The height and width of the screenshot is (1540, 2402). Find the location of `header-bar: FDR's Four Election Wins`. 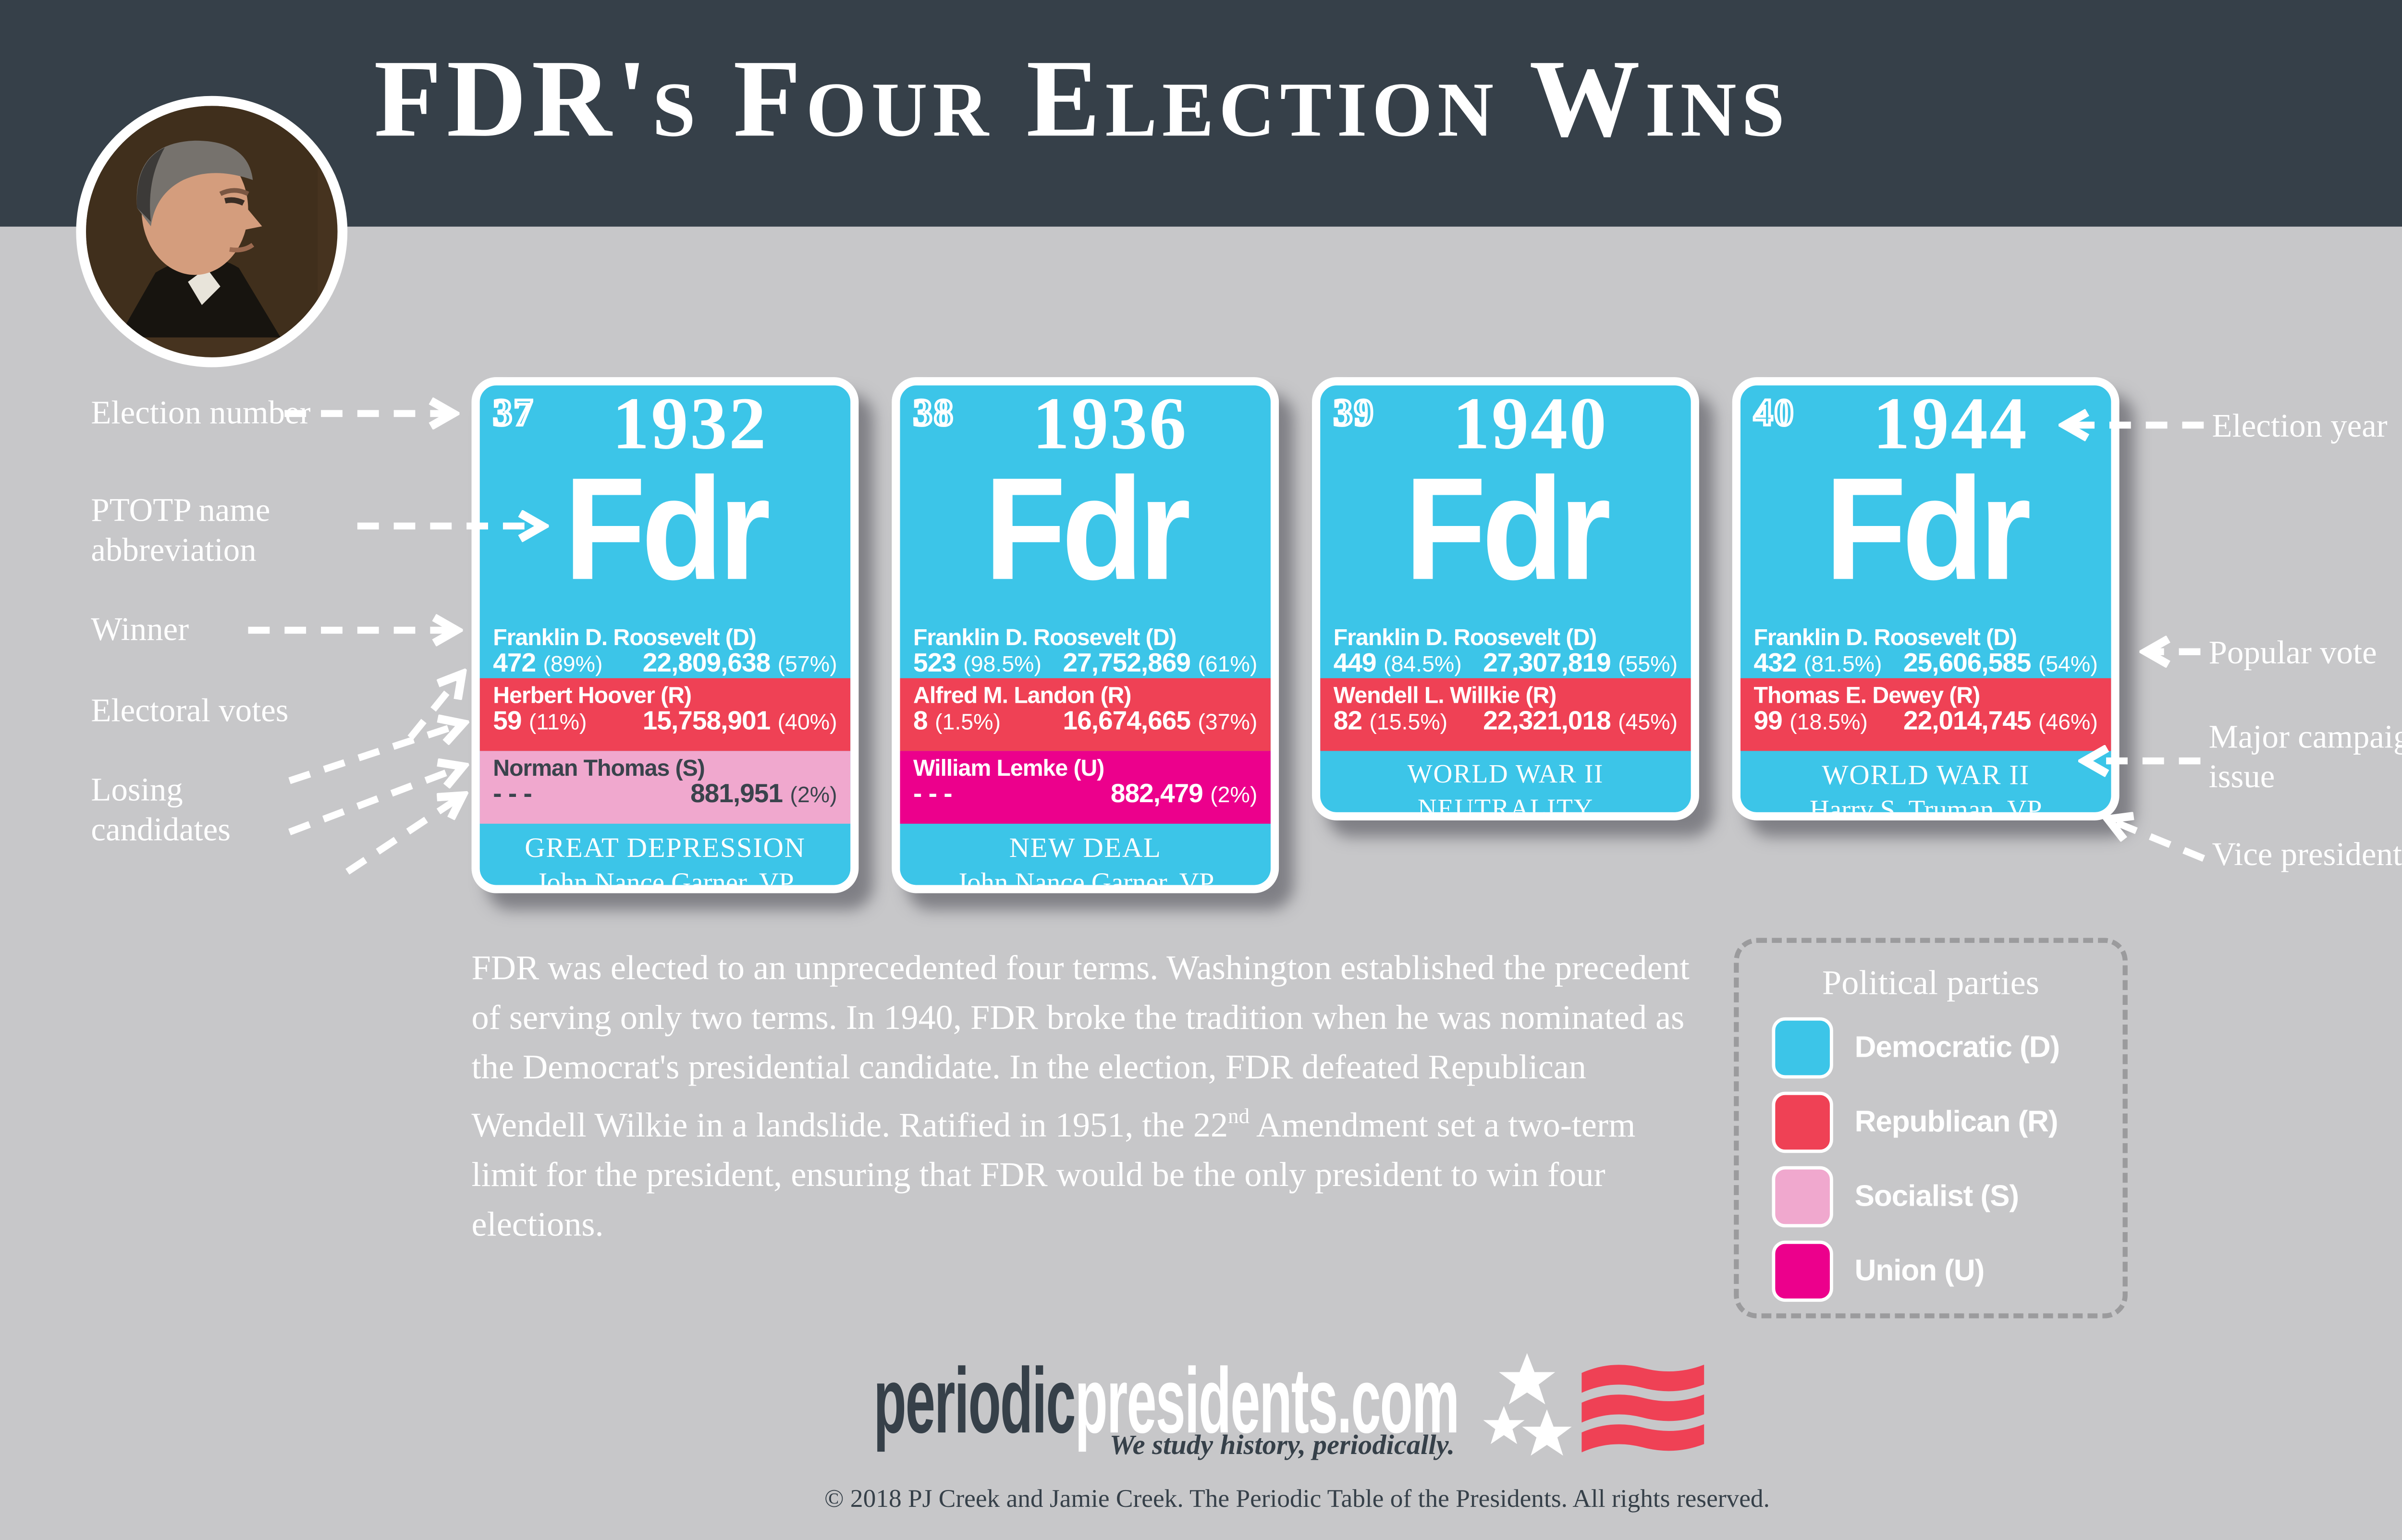

header-bar: FDR's Four Election Wins is located at coordinates (1201, 114).